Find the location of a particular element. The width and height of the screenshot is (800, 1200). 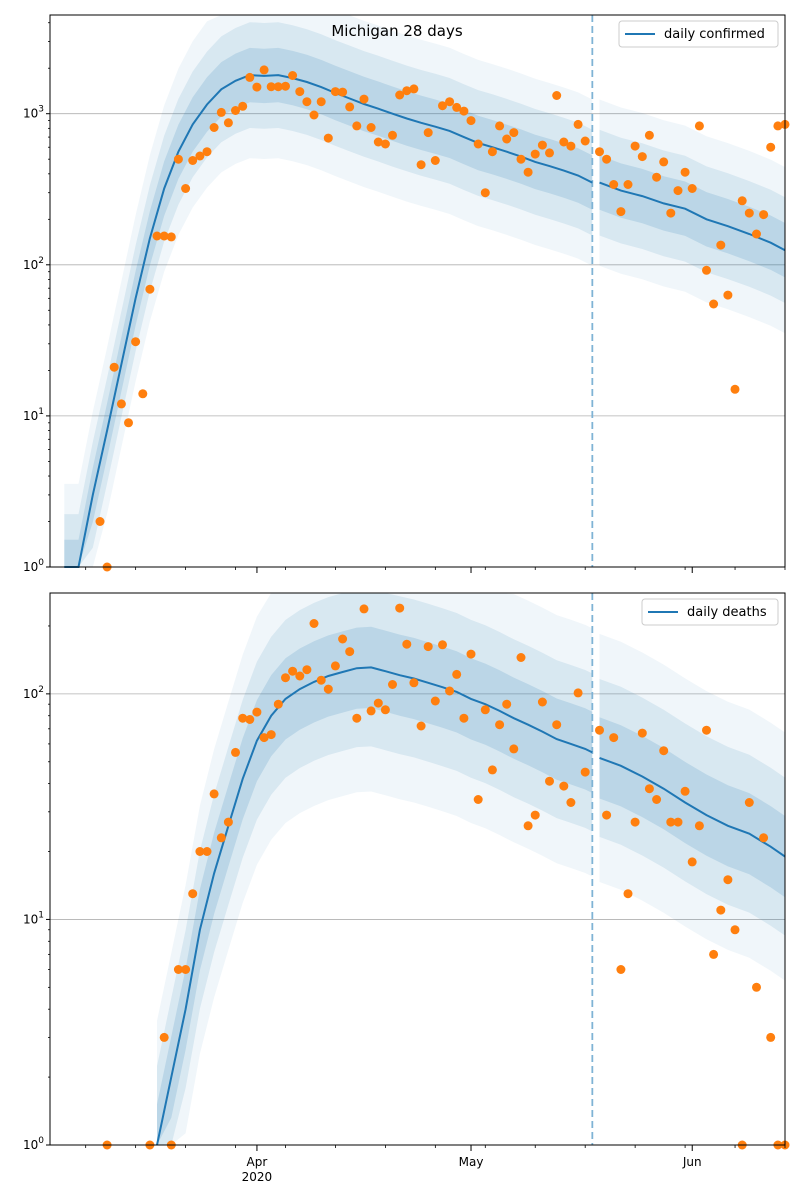

series-line is located at coordinates (692, 216).